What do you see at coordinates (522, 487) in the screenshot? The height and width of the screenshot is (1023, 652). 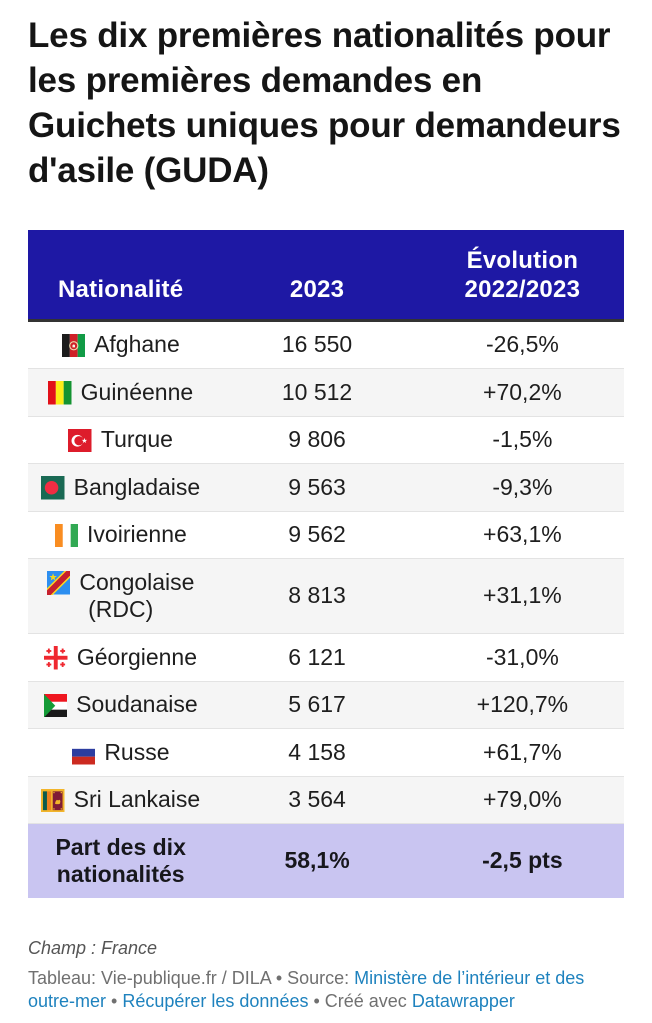 I see `evolution-cell: -9,3%` at bounding box center [522, 487].